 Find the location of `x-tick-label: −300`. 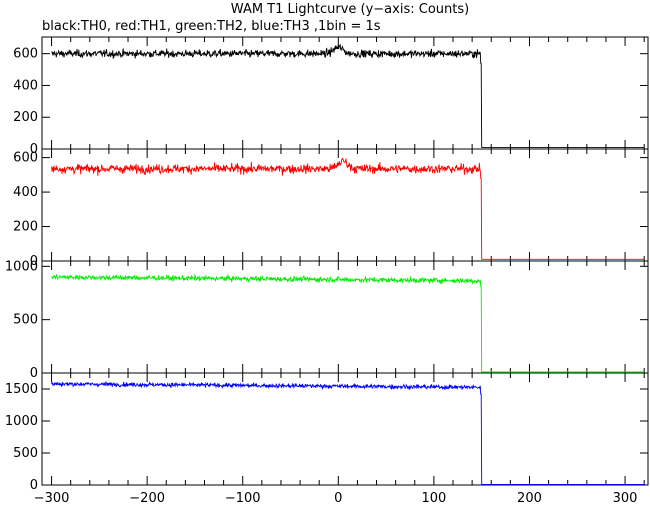

x-tick-label: −300 is located at coordinates (52, 498).